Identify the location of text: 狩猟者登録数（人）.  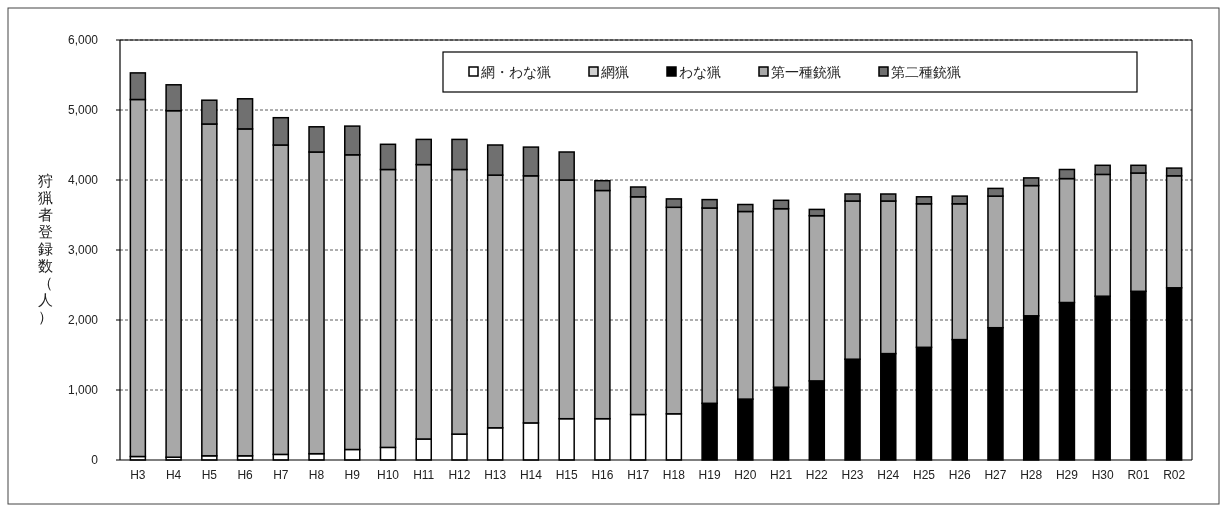
(45, 248).